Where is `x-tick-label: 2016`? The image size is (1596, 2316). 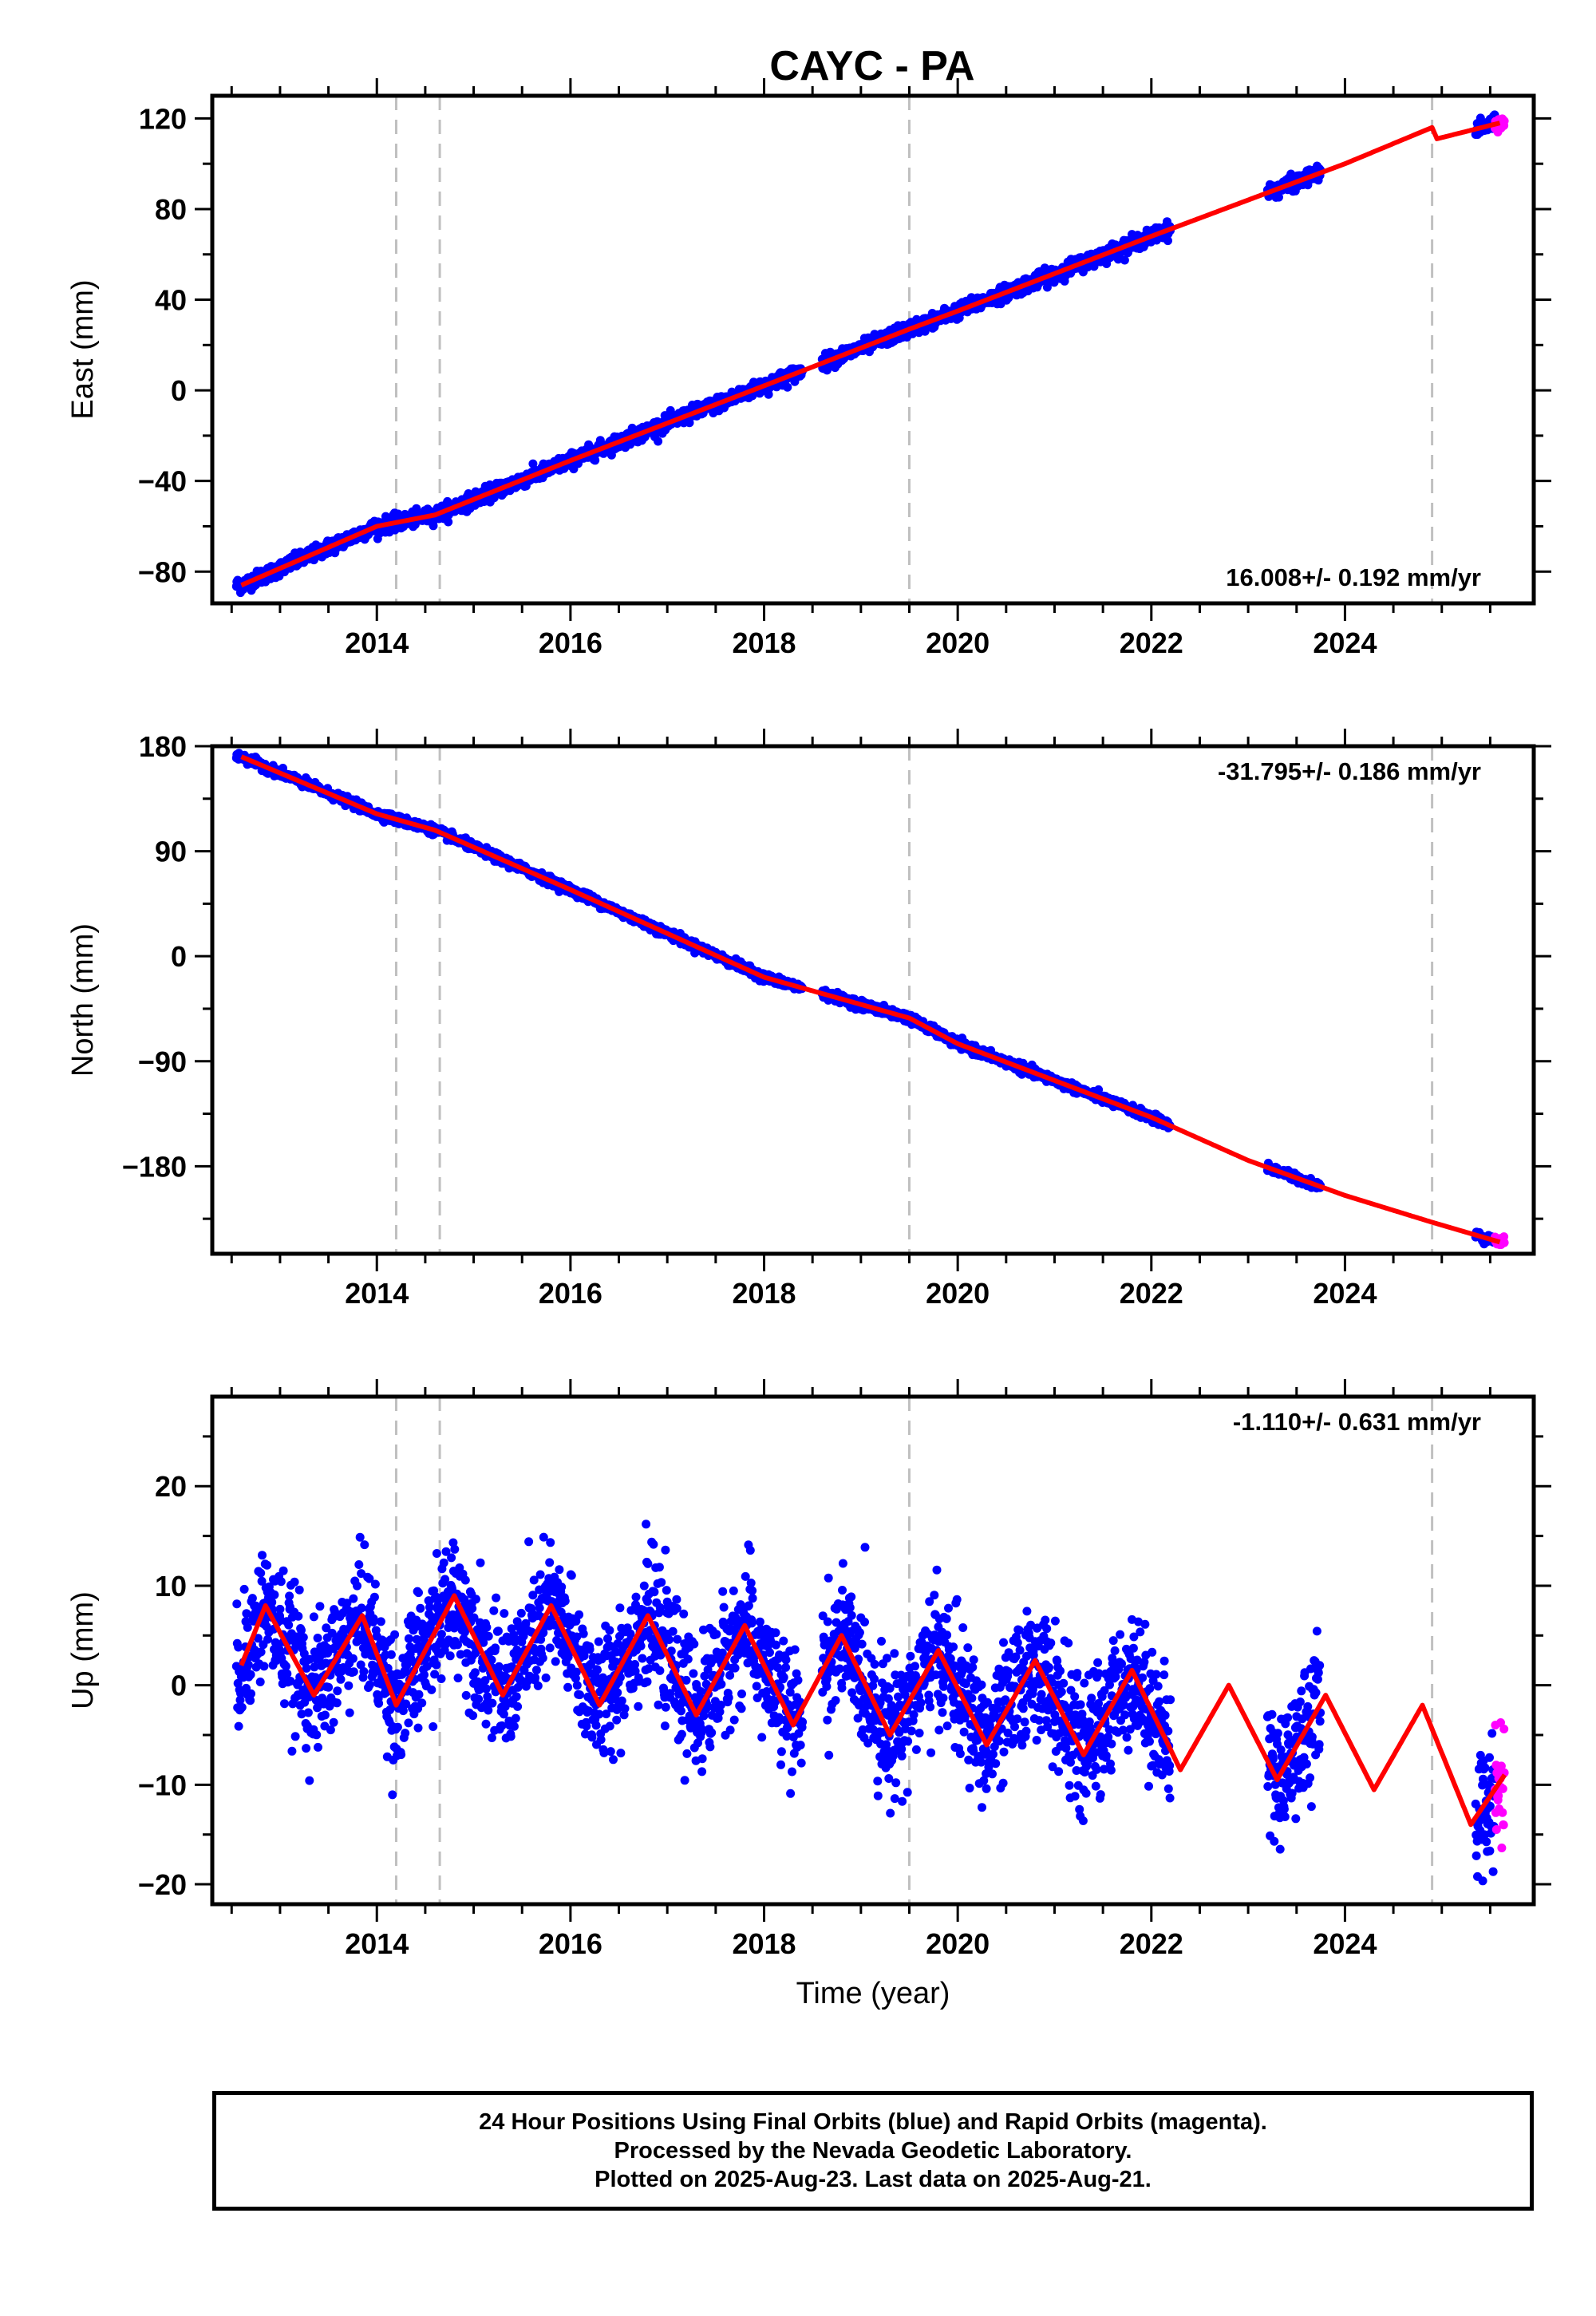
x-tick-label: 2016 is located at coordinates (570, 642).